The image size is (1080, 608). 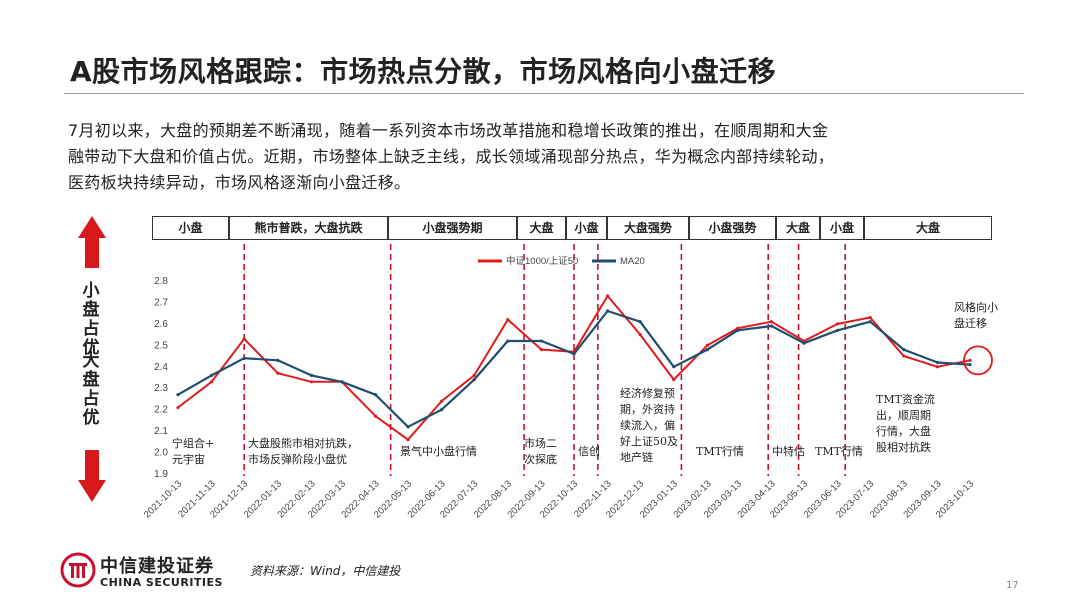 What do you see at coordinates (325, 571) in the screenshot?
I see `data-source: 资料来源：Wind，中信建投` at bounding box center [325, 571].